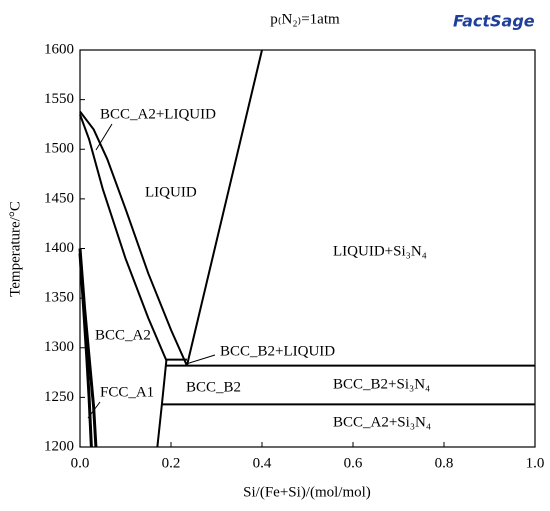 Image resolution: width=550 pixels, height=511 pixels. Describe the element at coordinates (80, 463) in the screenshot. I see `x-tick-label: 0.0` at that location.